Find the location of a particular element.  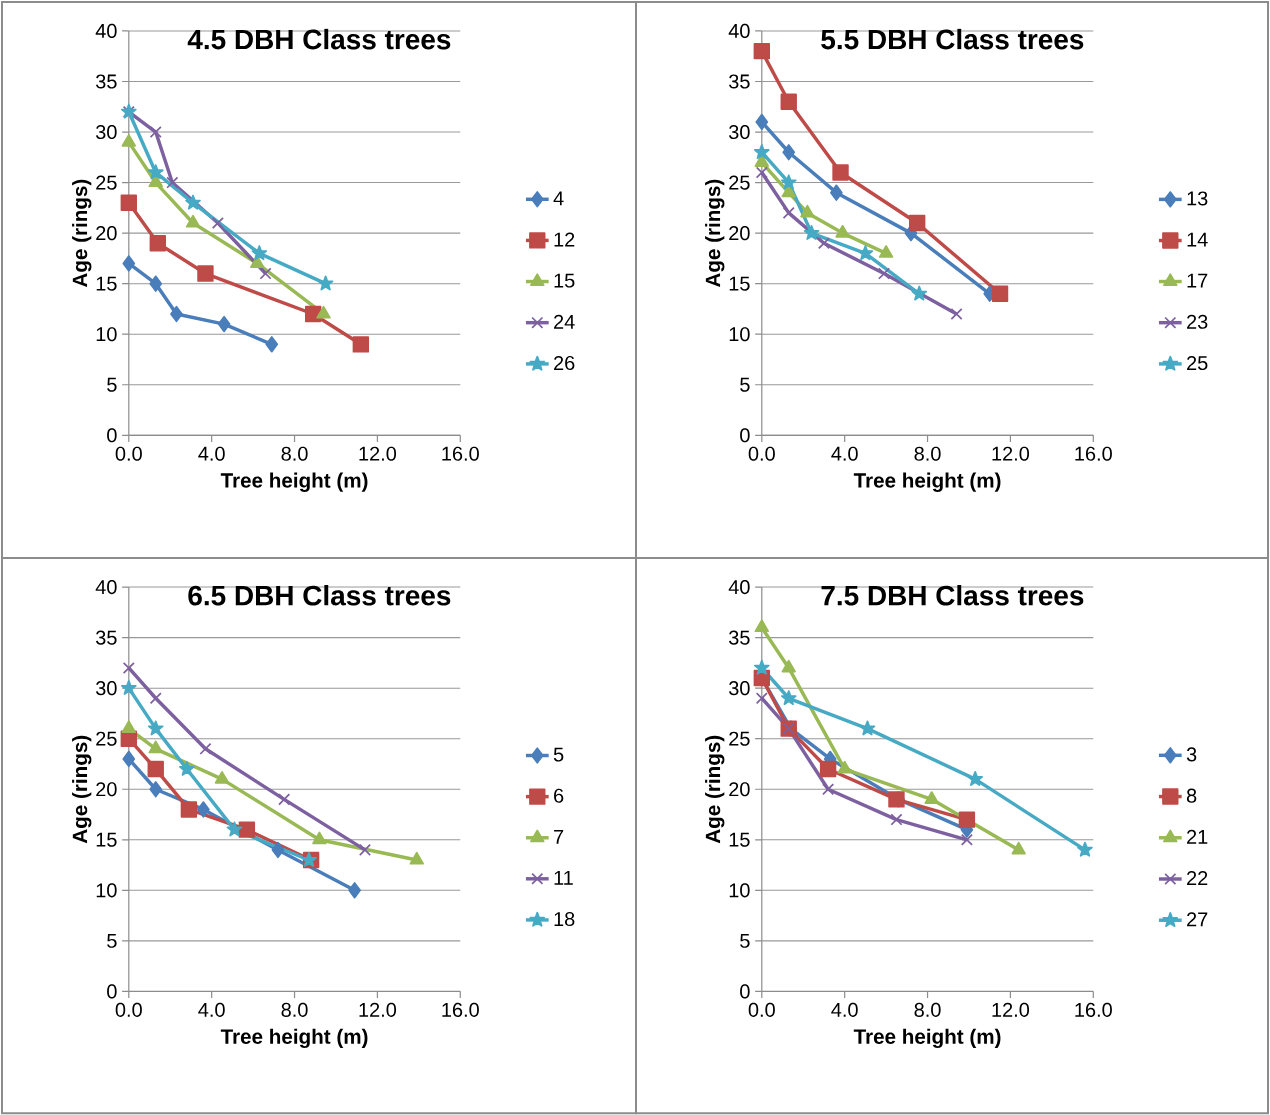

legend-label: 6 is located at coordinates (559, 795).